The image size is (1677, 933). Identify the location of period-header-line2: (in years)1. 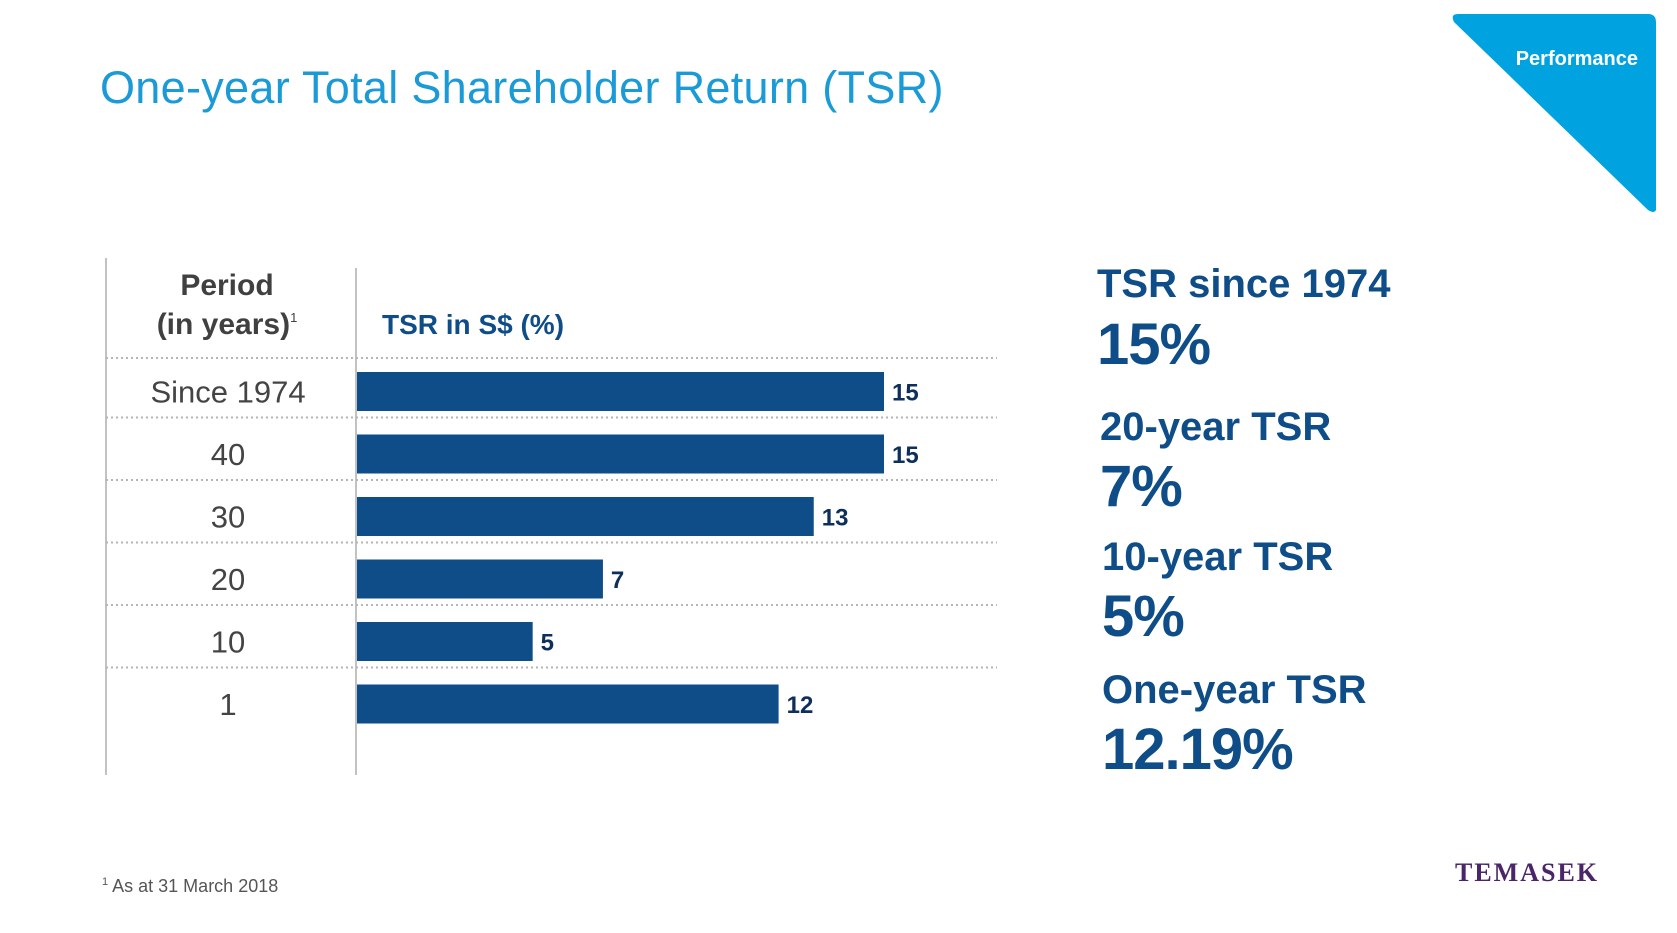
(227, 324).